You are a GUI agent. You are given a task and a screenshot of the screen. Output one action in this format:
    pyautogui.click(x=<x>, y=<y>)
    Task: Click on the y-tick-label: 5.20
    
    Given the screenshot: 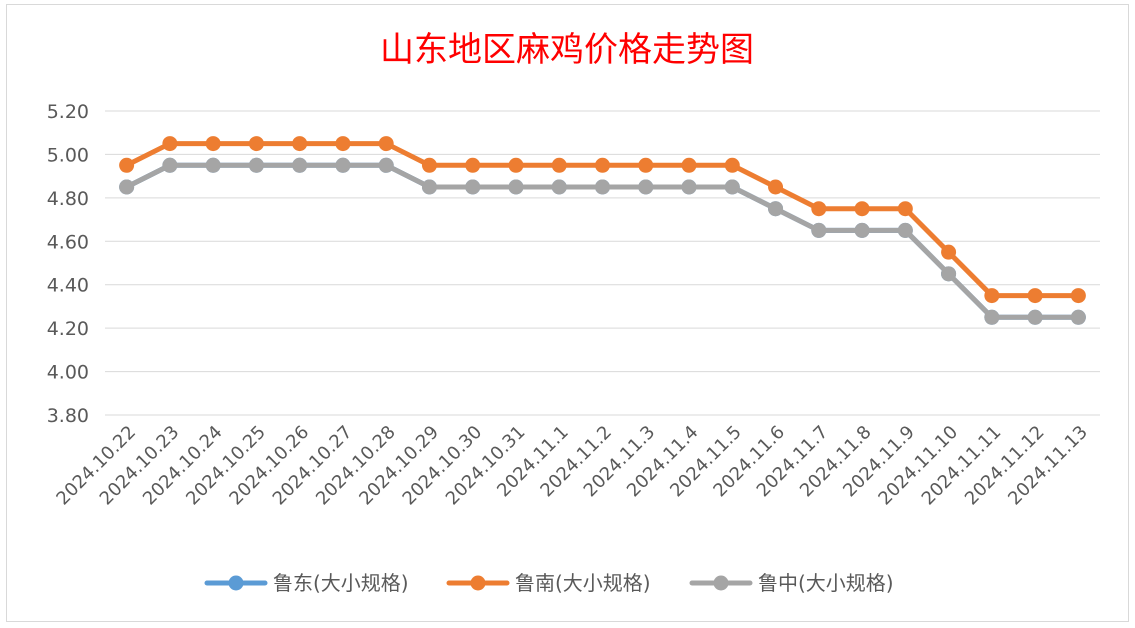 What is the action you would take?
    pyautogui.click(x=68, y=112)
    